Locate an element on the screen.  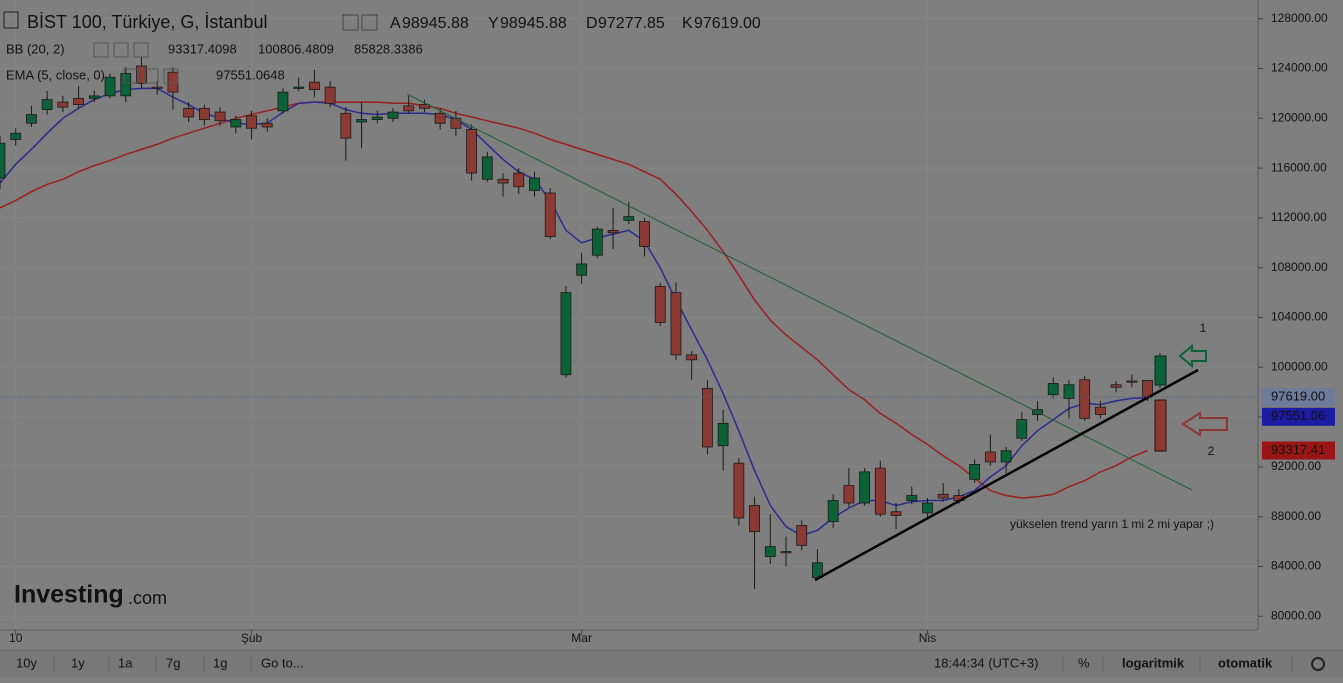
percent-toggle: % is located at coordinates (1084, 662).